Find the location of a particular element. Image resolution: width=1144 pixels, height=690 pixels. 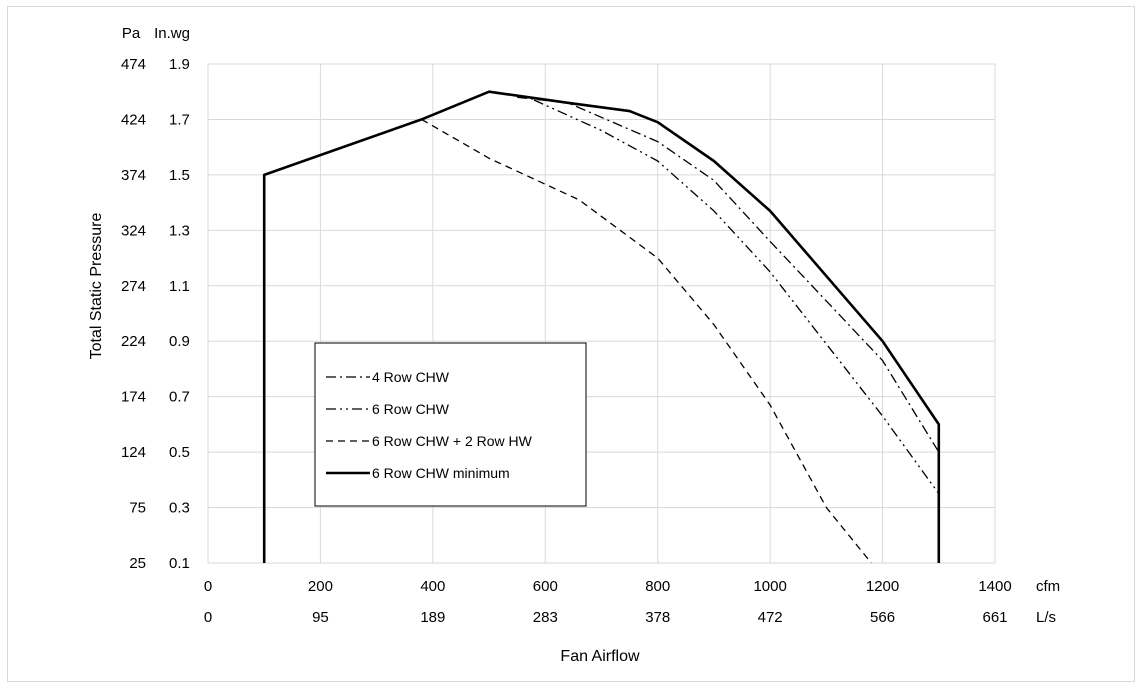

x-tick-label-primary: 600 is located at coordinates (545, 586).